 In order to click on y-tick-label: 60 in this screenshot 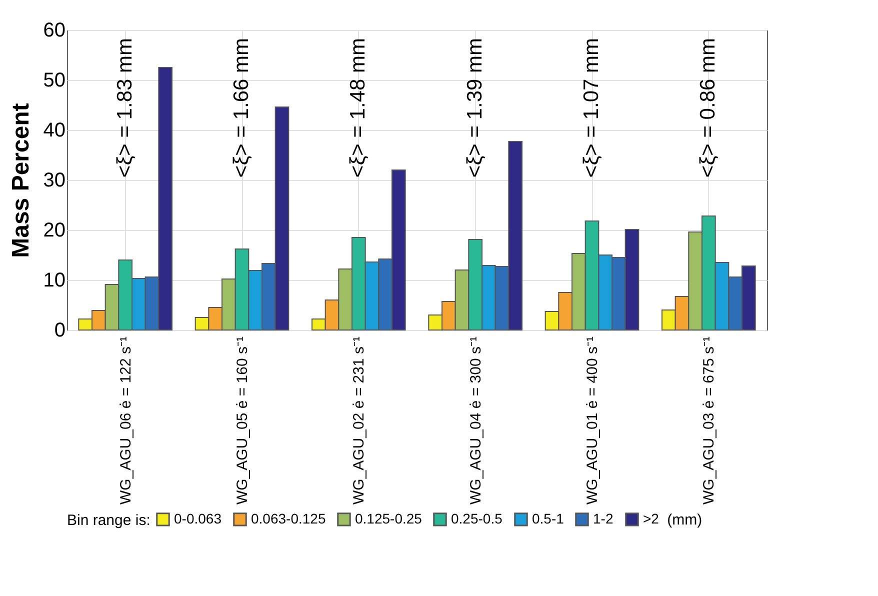, I will do `click(54, 31)`.